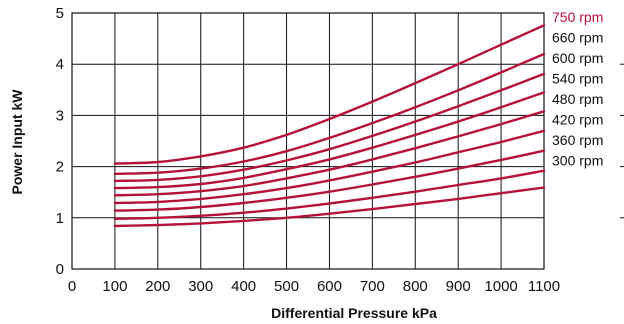 The height and width of the screenshot is (324, 624). Describe the element at coordinates (286, 286) in the screenshot. I see `x-tick-label: 500` at that location.